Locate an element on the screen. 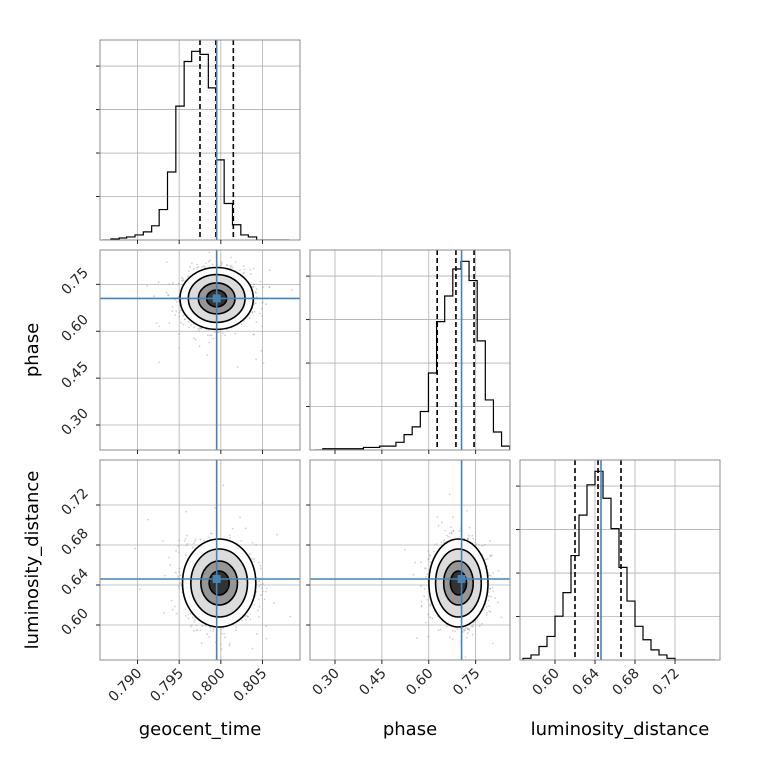 The width and height of the screenshot is (760, 760). x-tick-label: 0.72 is located at coordinates (665, 682).